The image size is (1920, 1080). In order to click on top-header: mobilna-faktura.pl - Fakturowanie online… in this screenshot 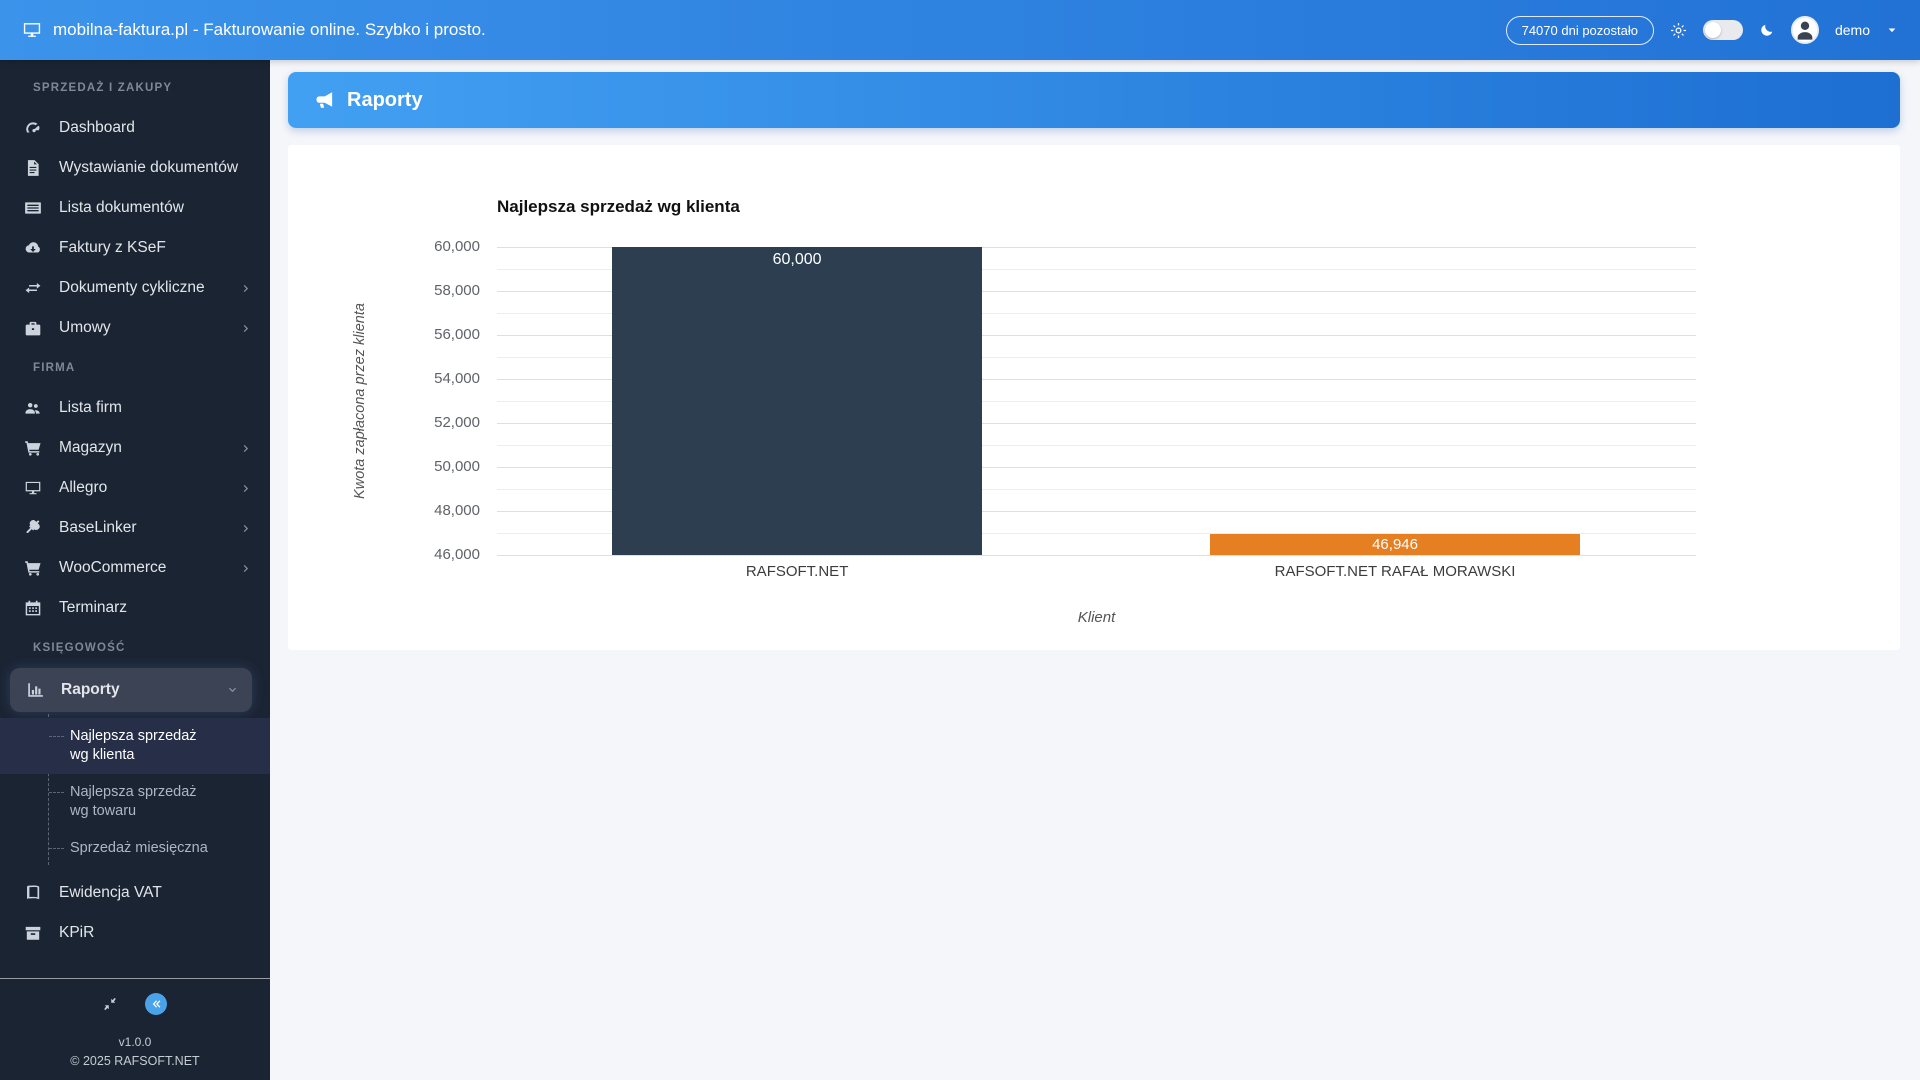, I will do `click(960, 30)`.